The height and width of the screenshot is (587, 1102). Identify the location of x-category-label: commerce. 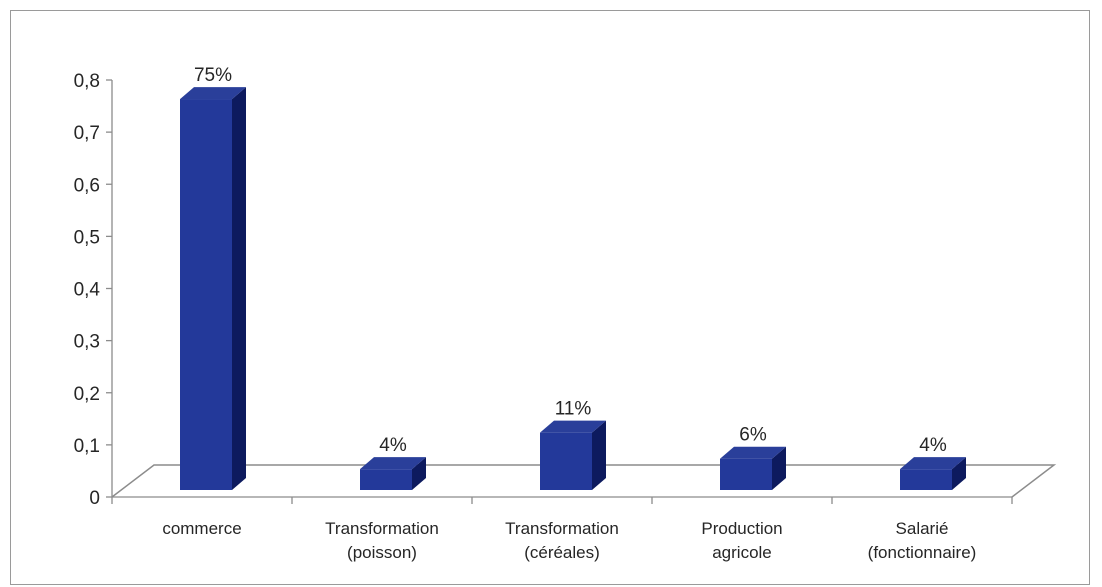
(201, 528).